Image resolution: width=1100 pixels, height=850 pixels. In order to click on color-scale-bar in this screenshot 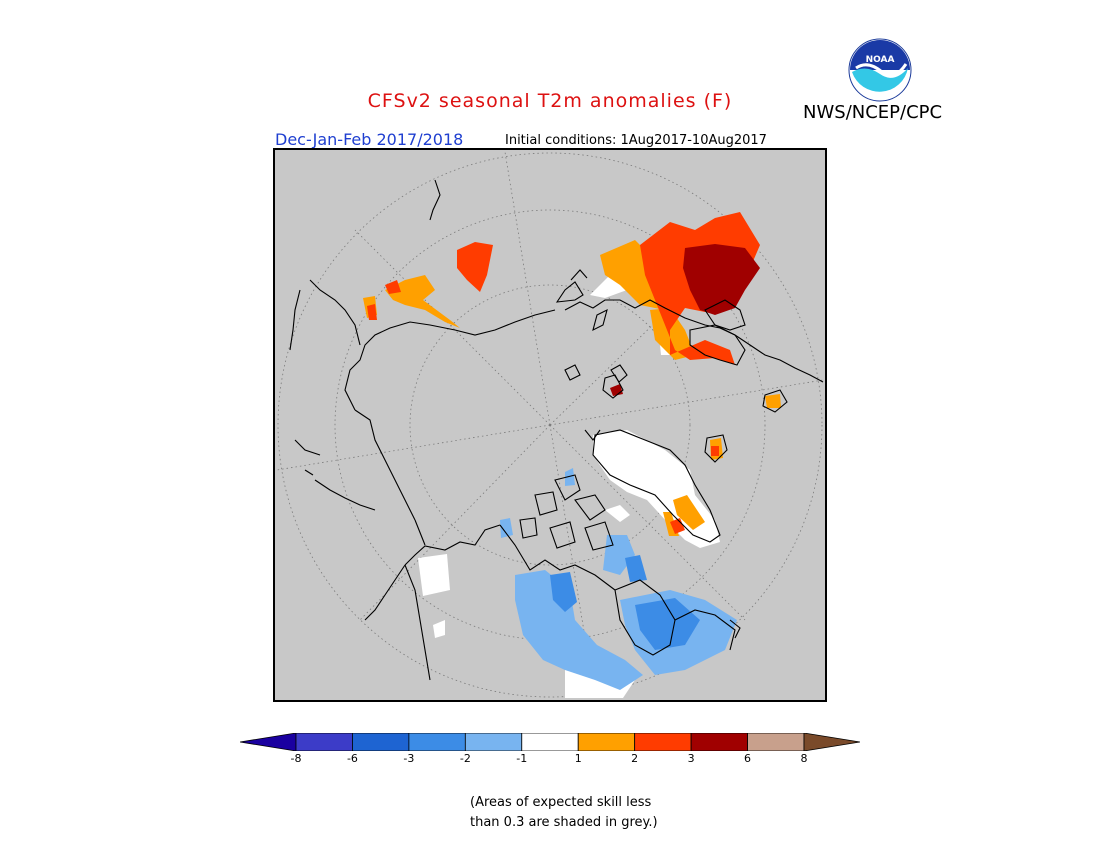, I will do `click(550, 742)`.